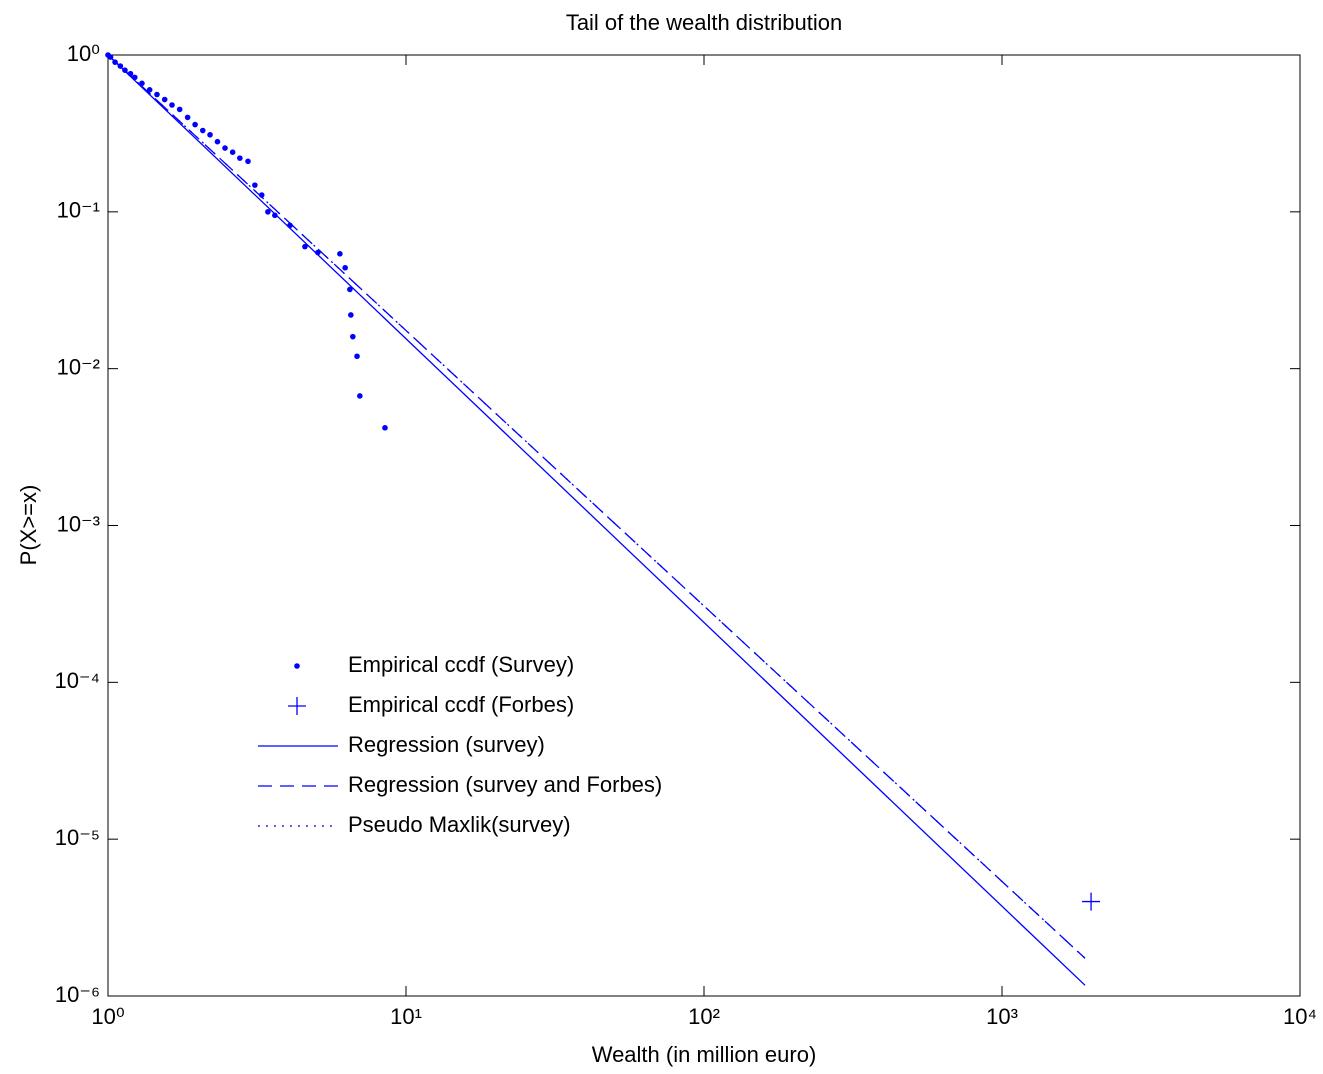 This screenshot has height=1074, width=1323. I want to click on legend-label: Empirical ccdf (Forbes), so click(461, 704).